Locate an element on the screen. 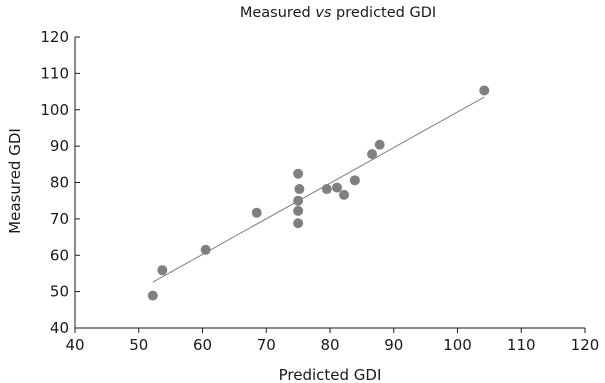 The width and height of the screenshot is (605, 383). x-tick-label: 90 is located at coordinates (393, 345).